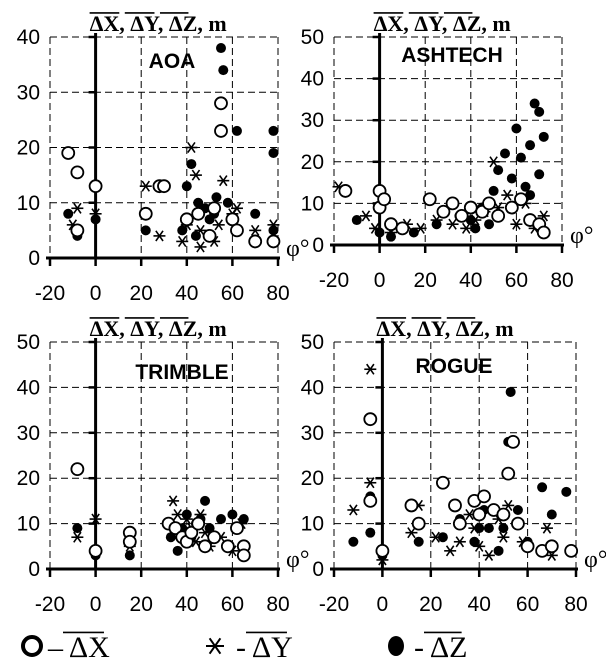 This screenshot has height=667, width=606. I want to click on panel-title: TRIMBLE, so click(181, 372).